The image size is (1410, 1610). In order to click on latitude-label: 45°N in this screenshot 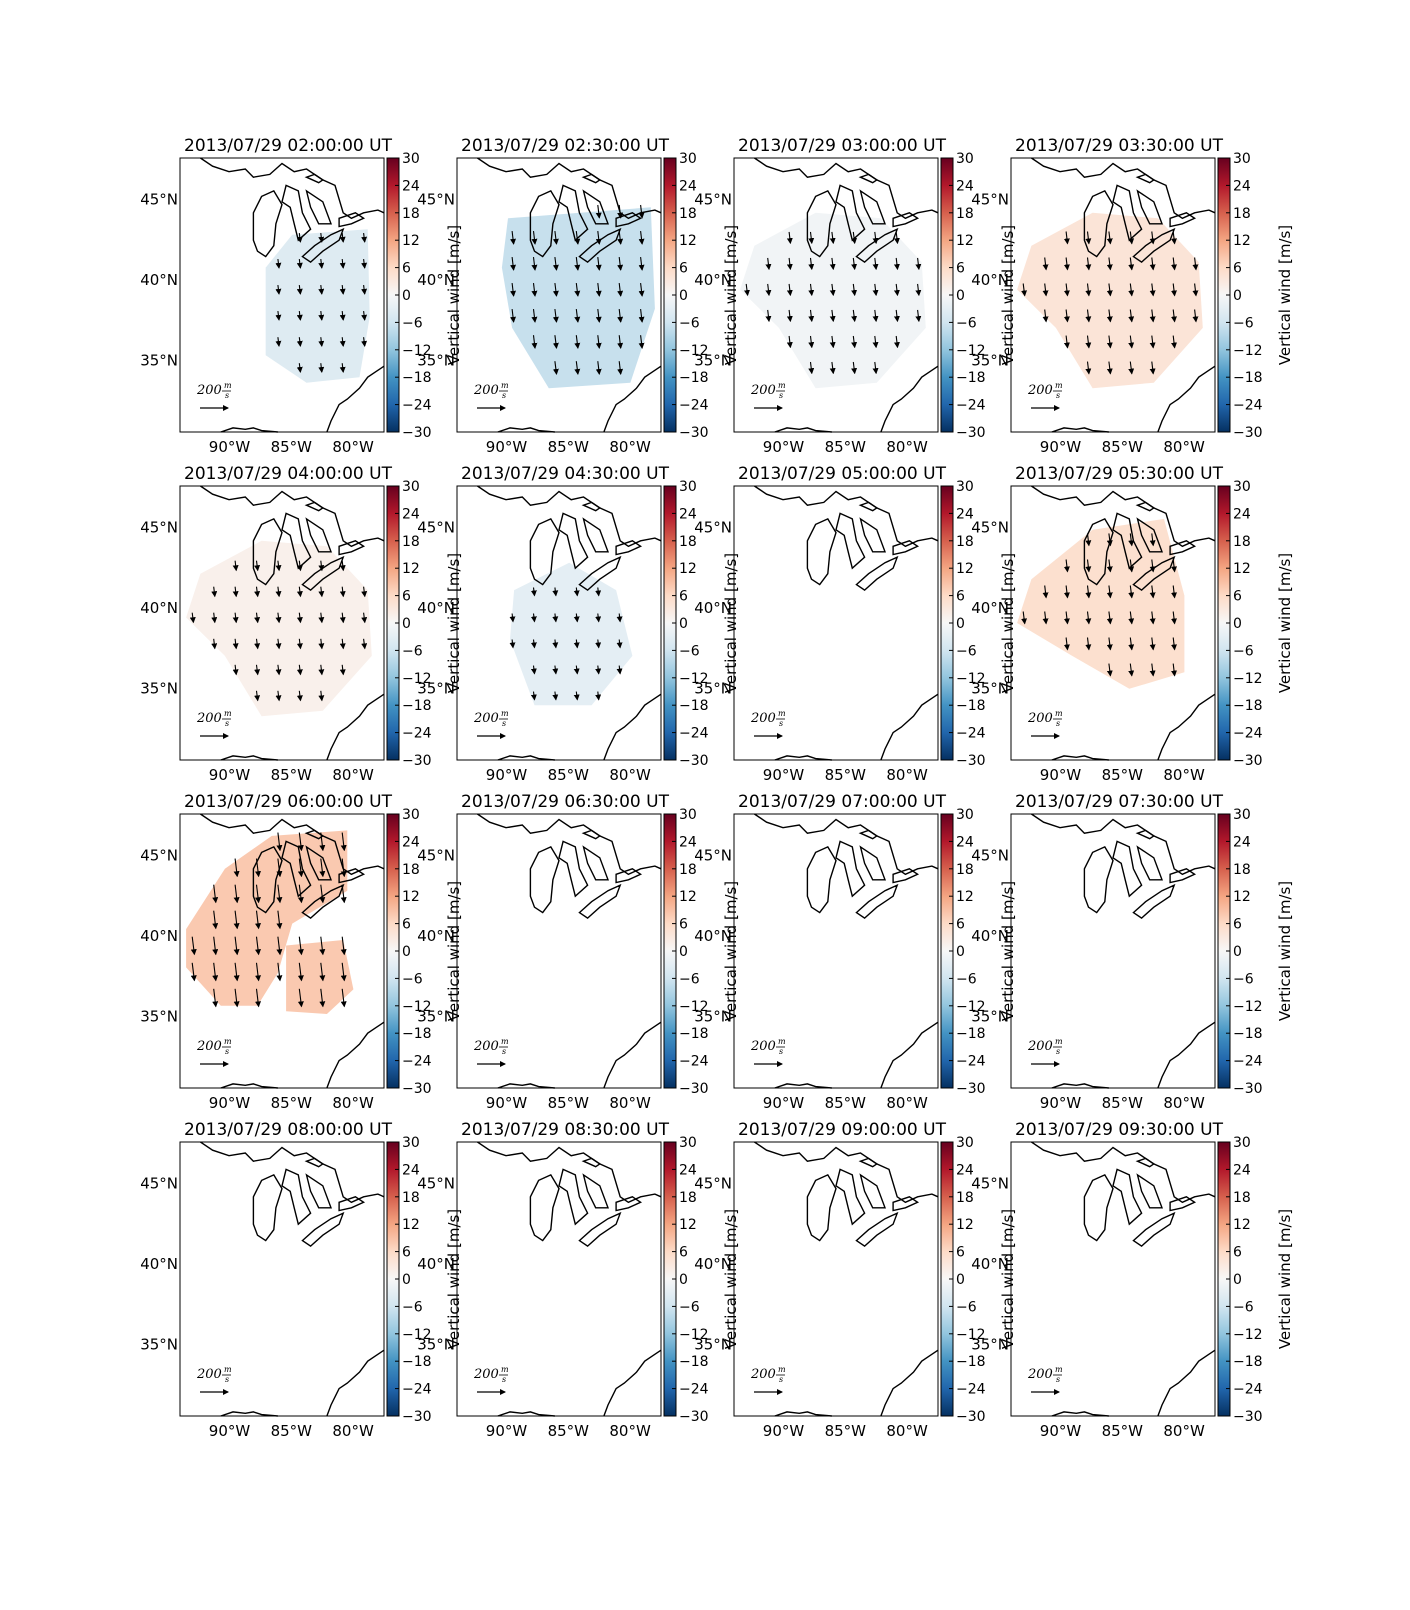, I will do `click(713, 855)`.